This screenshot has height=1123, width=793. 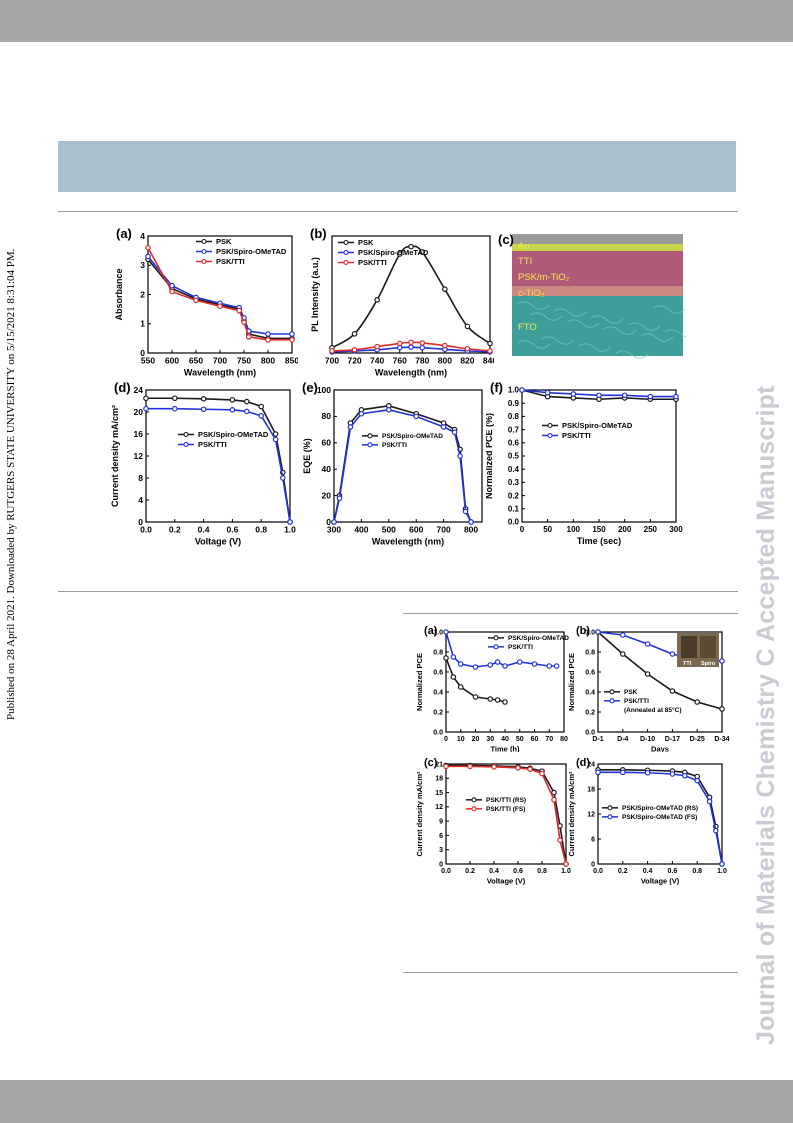 I want to click on y-tick-label: 0.7, so click(x=514, y=429).